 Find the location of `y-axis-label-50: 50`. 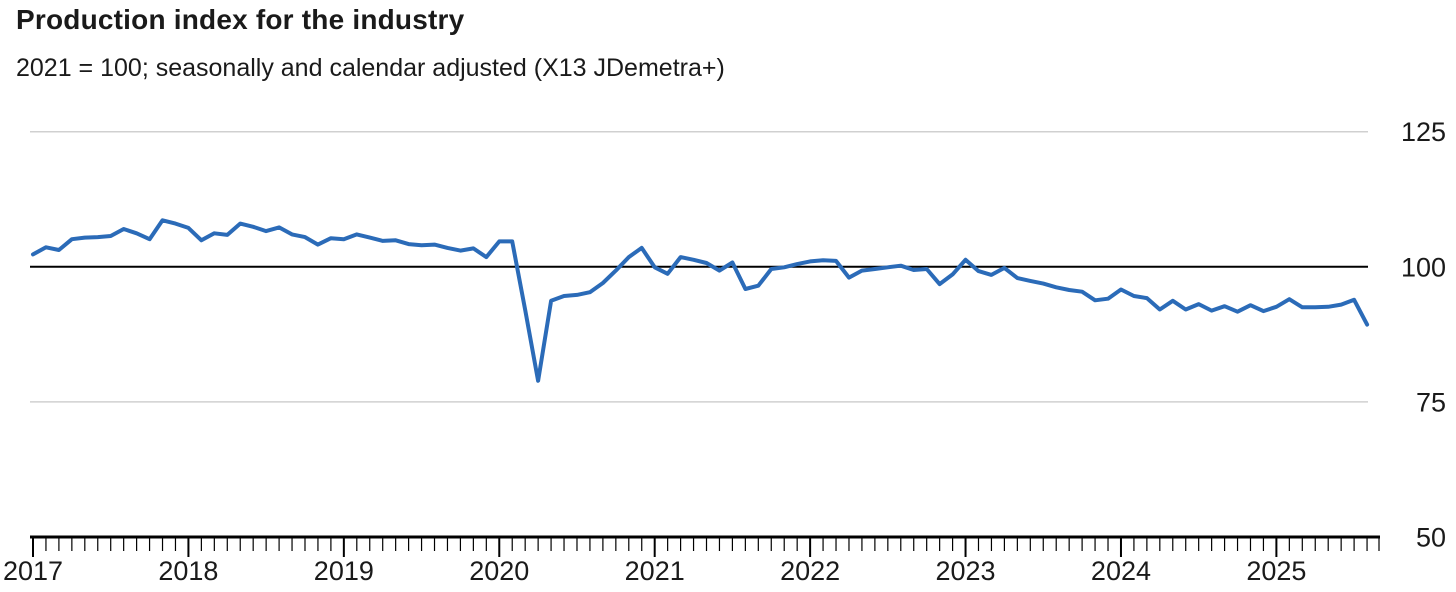

y-axis-label-50: 50 is located at coordinates (1431, 538).